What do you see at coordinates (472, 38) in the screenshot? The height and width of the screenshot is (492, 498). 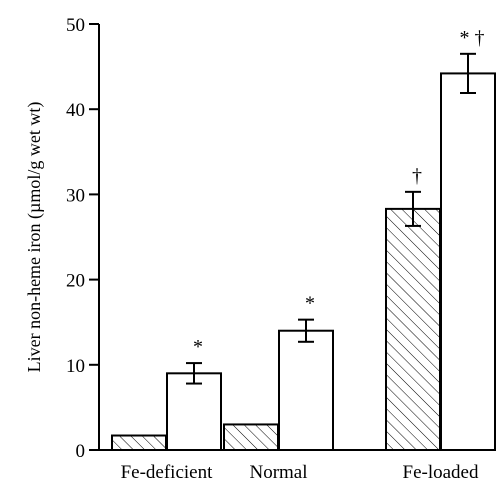 I see `significance-mark: * †` at bounding box center [472, 38].